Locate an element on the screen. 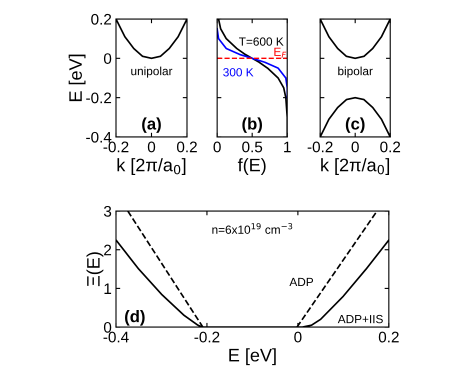 This screenshot has height=388, width=464. y-tick-label: -0.4 is located at coordinates (99, 137).